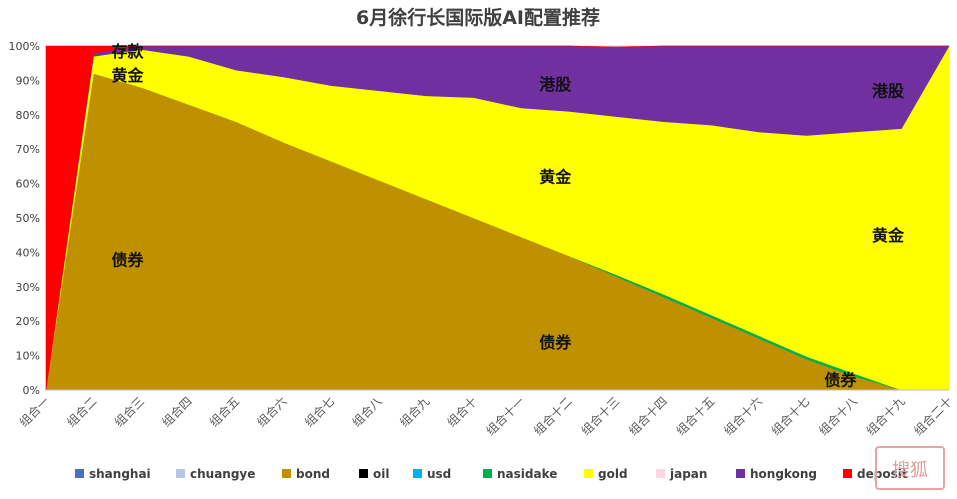  I want to click on legend-item-bond: bond, so click(306, 474).